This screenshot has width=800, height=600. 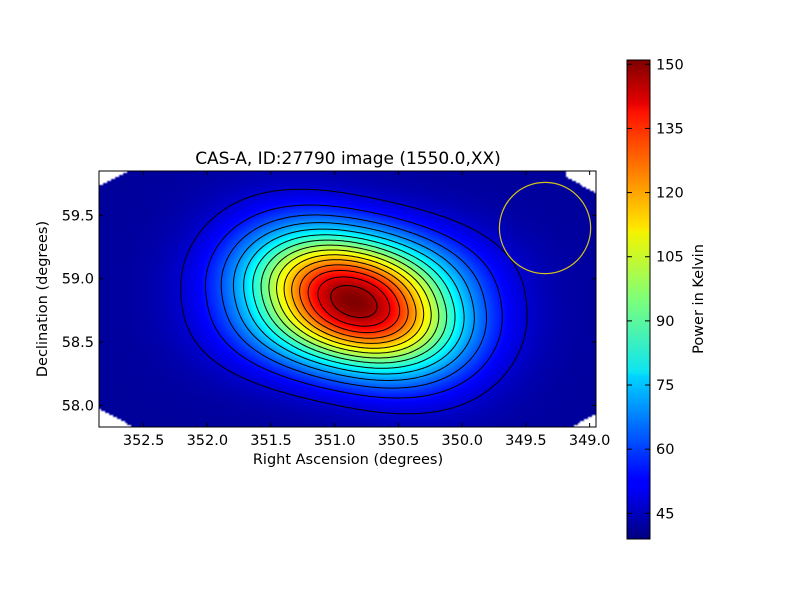 I want to click on contour-line, so click(x=353, y=301).